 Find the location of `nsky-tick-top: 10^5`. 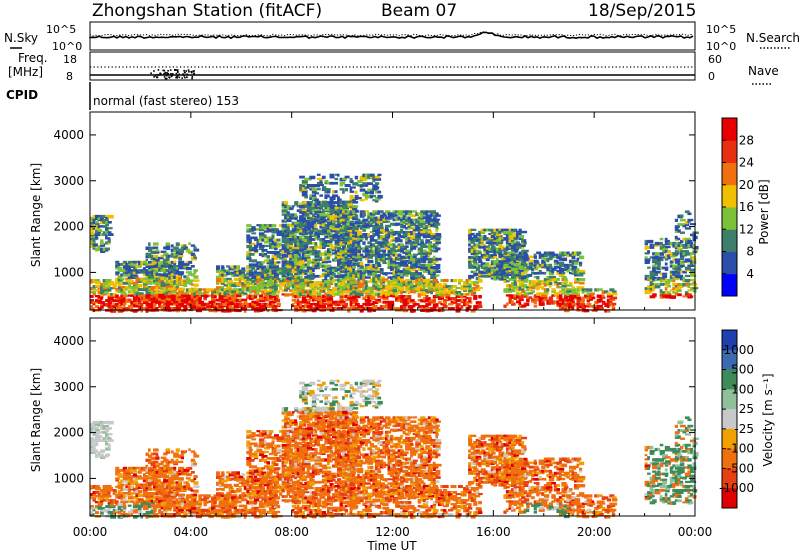

nsky-tick-top: 10^5 is located at coordinates (61, 29).